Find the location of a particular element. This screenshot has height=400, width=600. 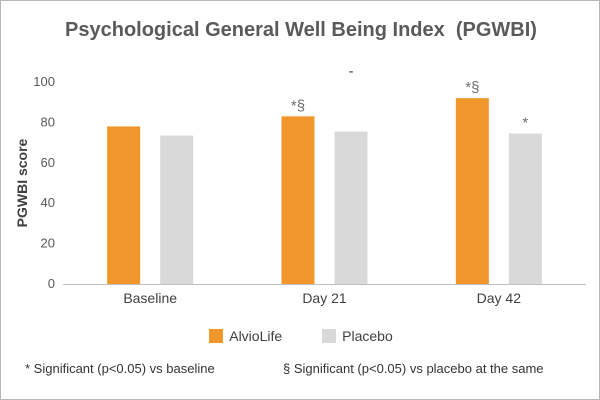

legend-item-alviolife: AlvioLife is located at coordinates (245, 336).